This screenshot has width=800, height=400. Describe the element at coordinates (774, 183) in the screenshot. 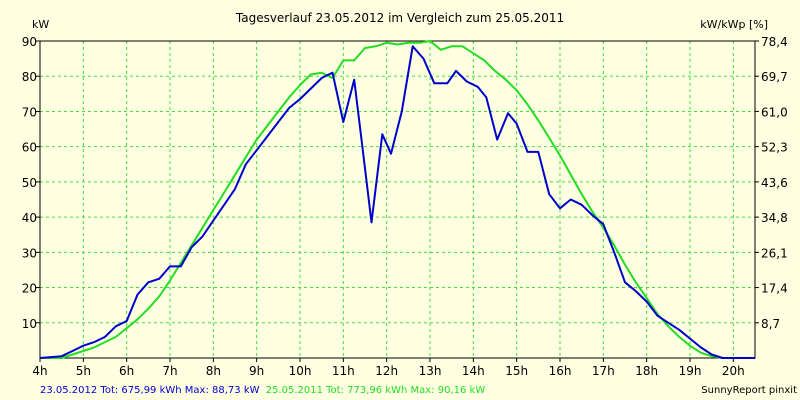

I see `y-tick-label-right: 43,6` at that location.